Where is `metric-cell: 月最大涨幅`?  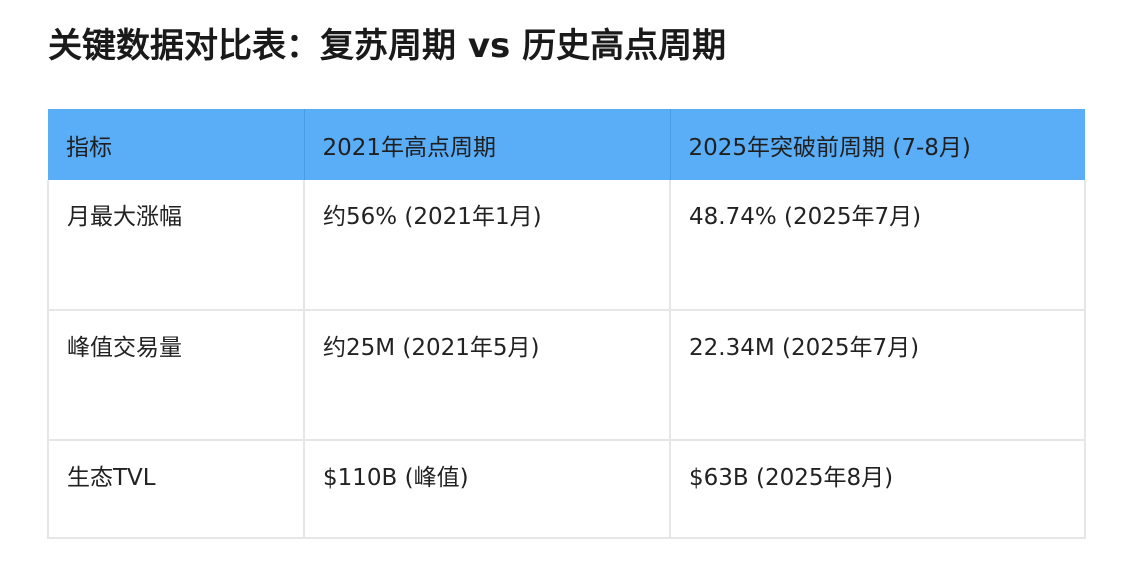
metric-cell: 月最大涨幅 is located at coordinates (176, 245).